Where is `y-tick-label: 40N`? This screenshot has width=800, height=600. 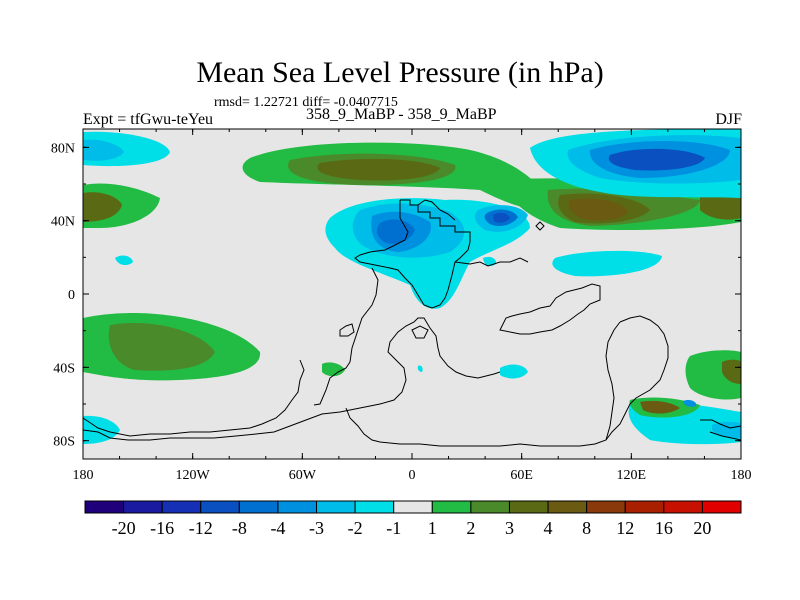
y-tick-label: 40N is located at coordinates (63, 222).